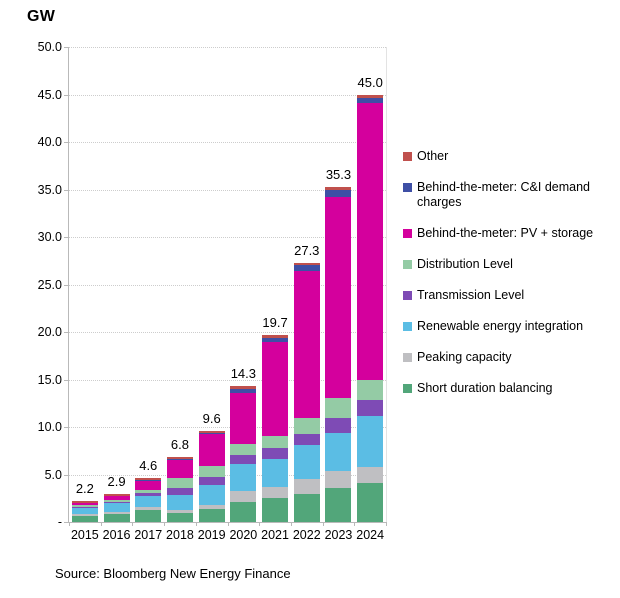 The height and width of the screenshot is (598, 620). I want to click on x-axis-label: 2022, so click(306, 535).